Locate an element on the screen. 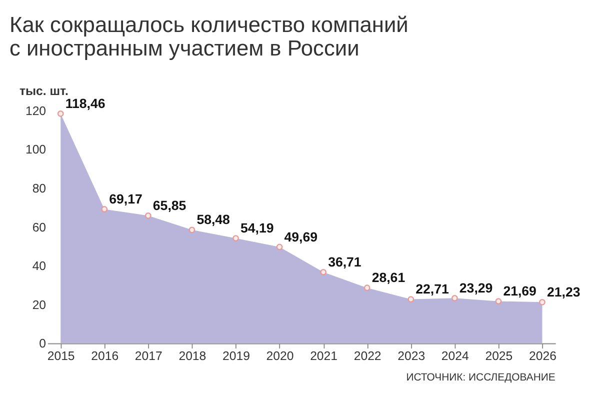 The image size is (600, 396). y-tick-label: 120 is located at coordinates (35, 111).